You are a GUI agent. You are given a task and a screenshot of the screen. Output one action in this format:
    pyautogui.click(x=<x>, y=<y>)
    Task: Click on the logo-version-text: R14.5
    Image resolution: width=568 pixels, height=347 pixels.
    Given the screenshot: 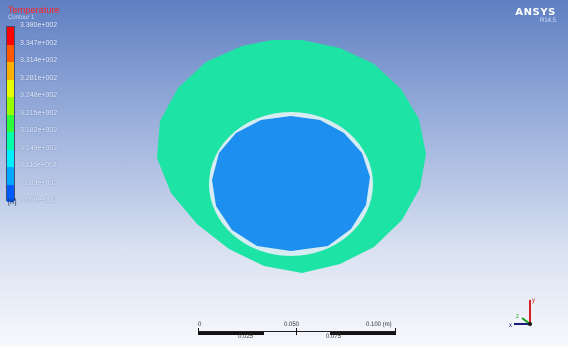 What is the action you would take?
    pyautogui.click(x=547, y=21)
    